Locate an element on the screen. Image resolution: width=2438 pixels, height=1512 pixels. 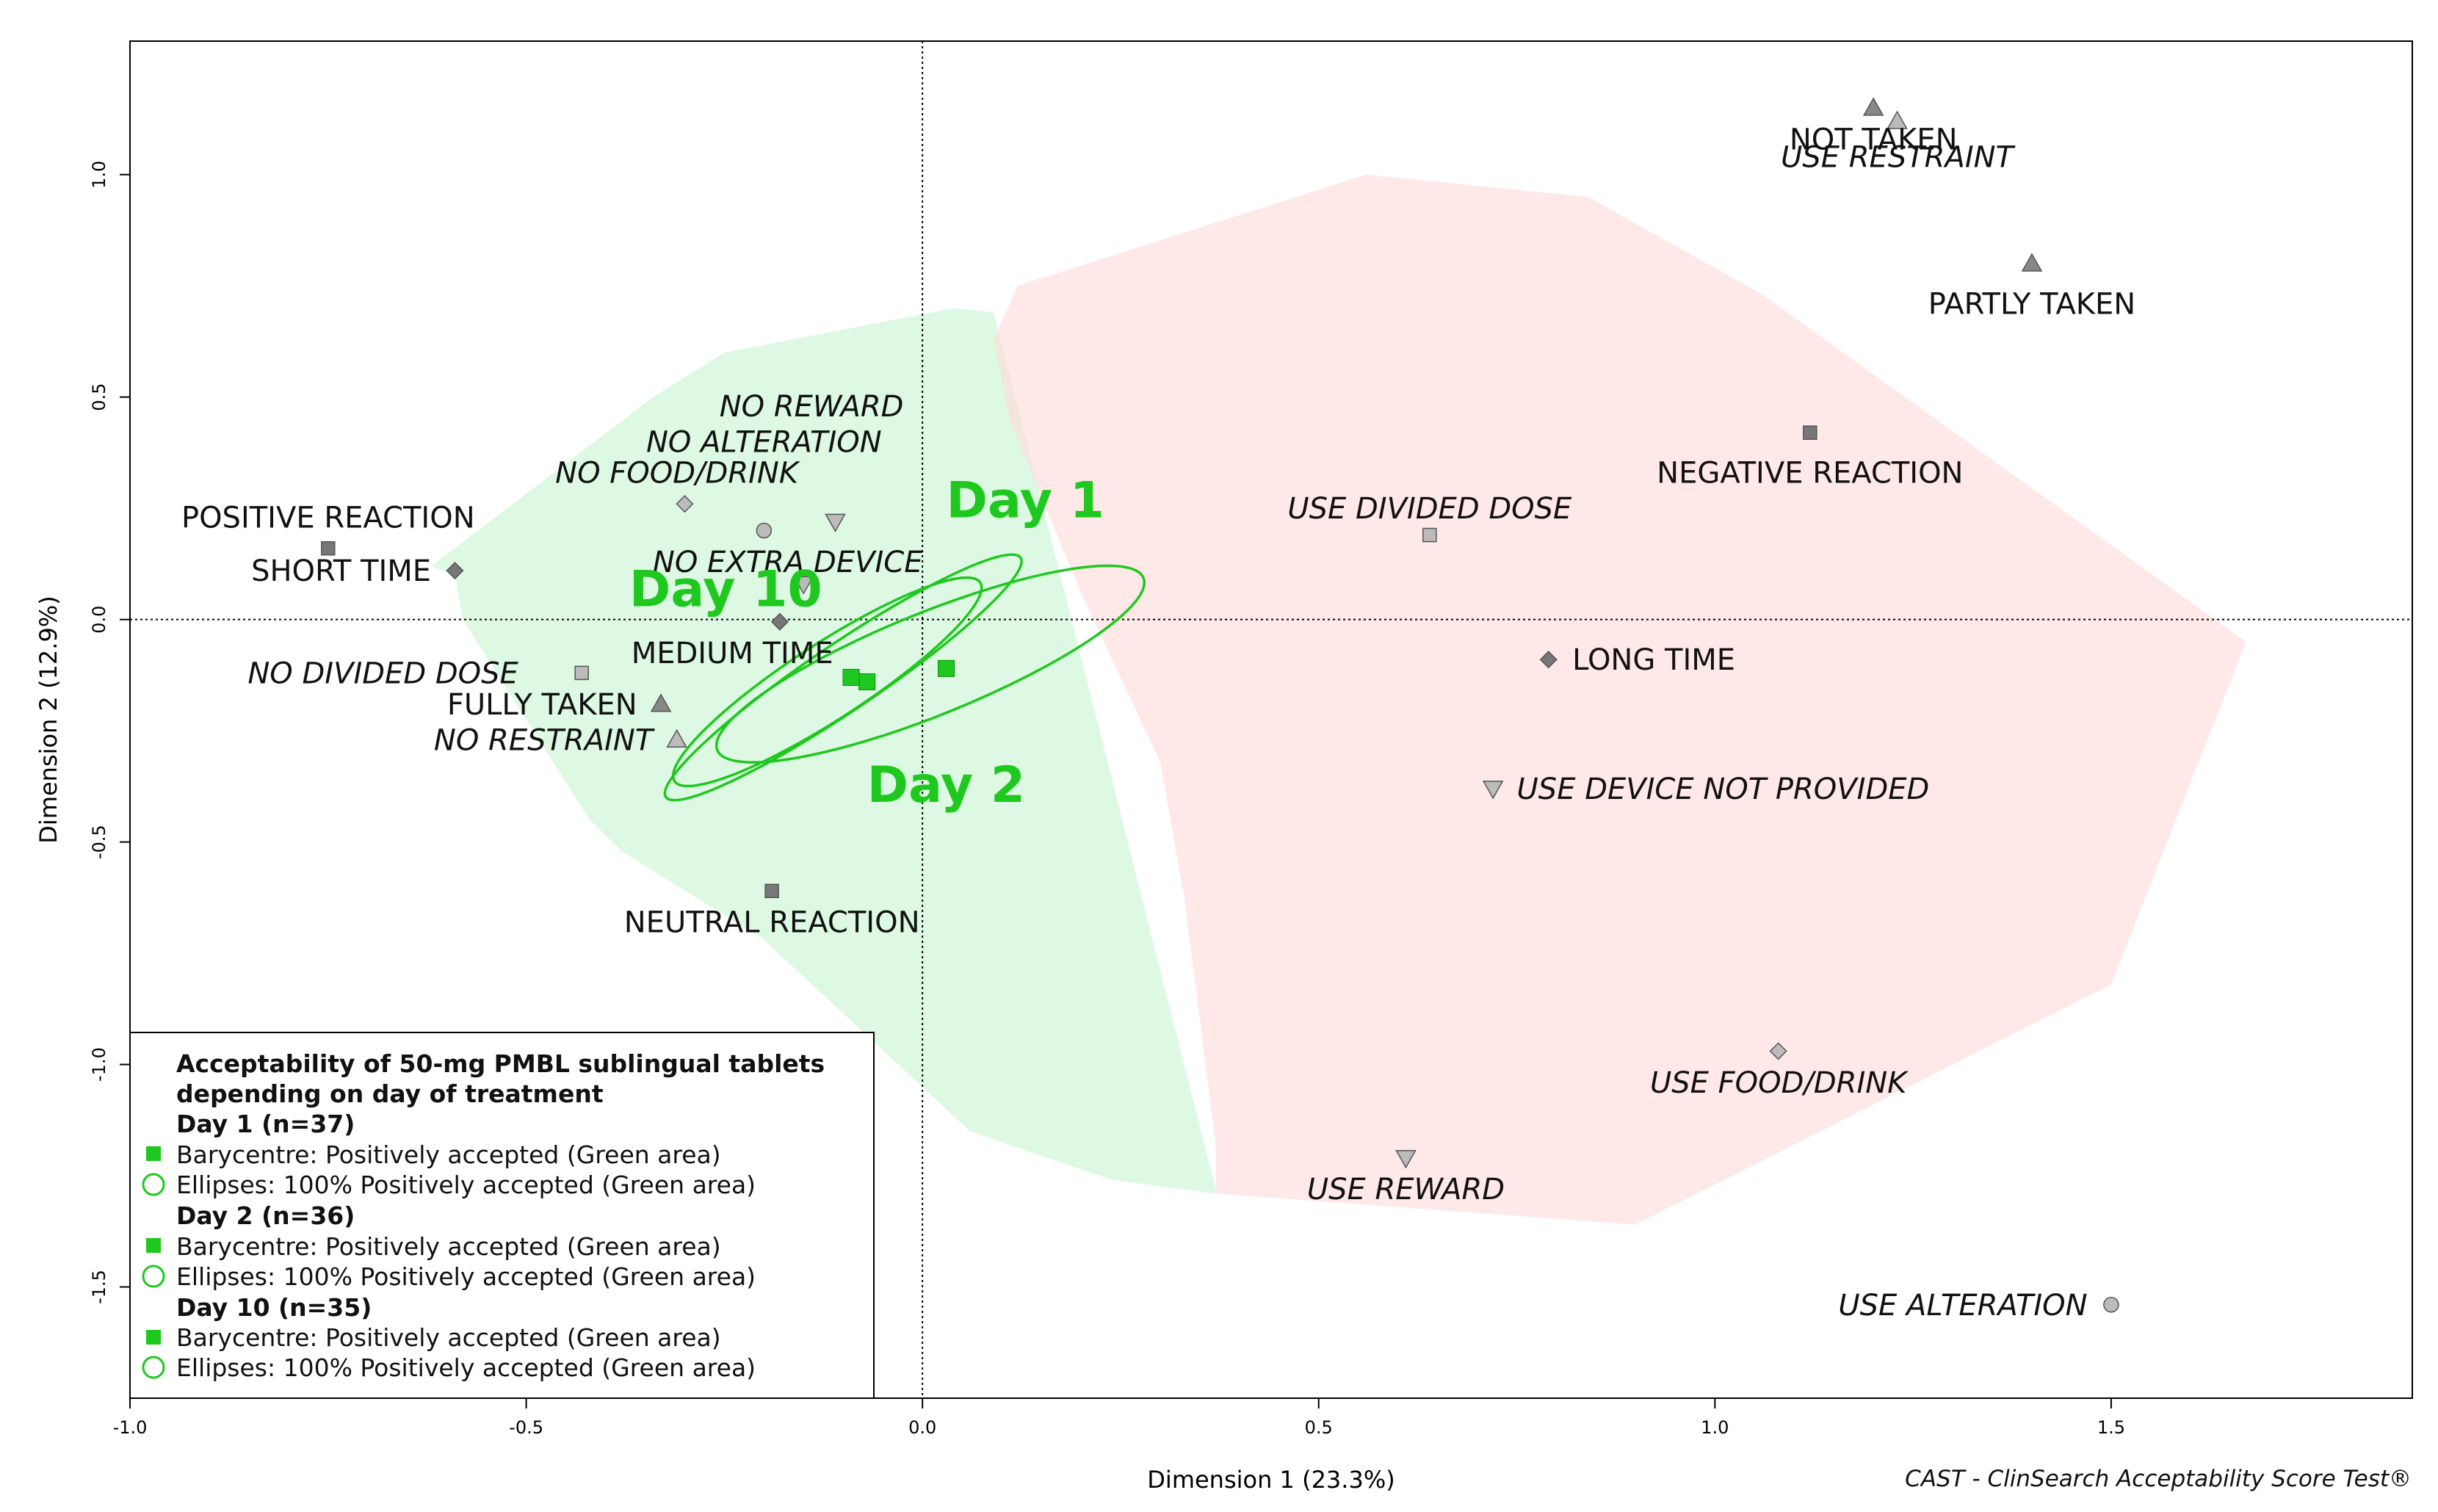
legend-title-line2: depending on day of treatment is located at coordinates (390, 1093).